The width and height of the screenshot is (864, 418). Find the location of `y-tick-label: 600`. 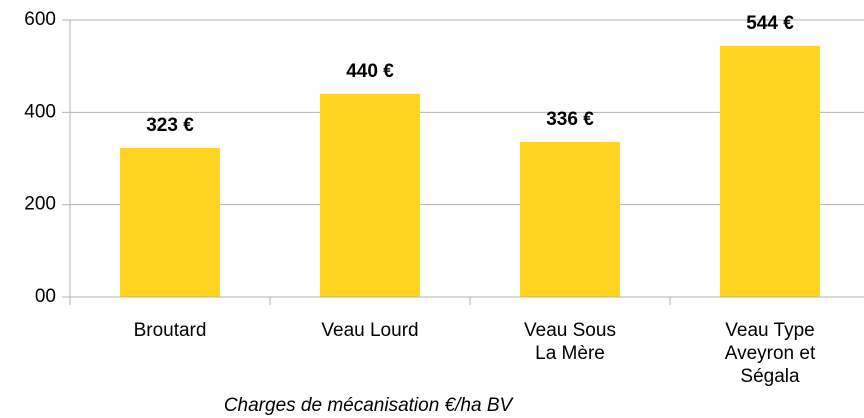

y-tick-label: 600 is located at coordinates (40, 19).